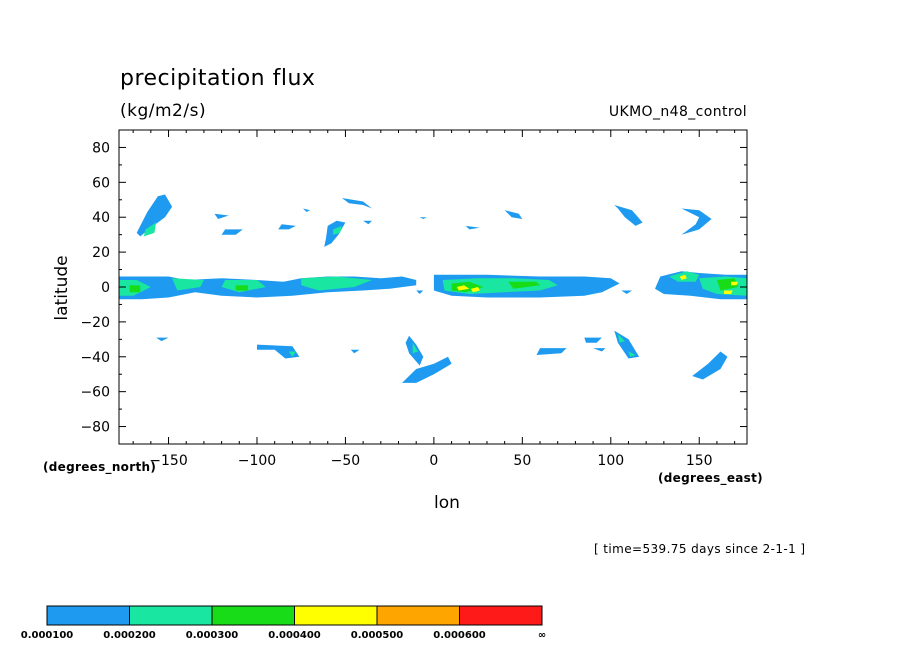 The height and width of the screenshot is (654, 904). Describe the element at coordinates (129, 635) in the screenshot. I see `legend-label: 0.000200` at that location.